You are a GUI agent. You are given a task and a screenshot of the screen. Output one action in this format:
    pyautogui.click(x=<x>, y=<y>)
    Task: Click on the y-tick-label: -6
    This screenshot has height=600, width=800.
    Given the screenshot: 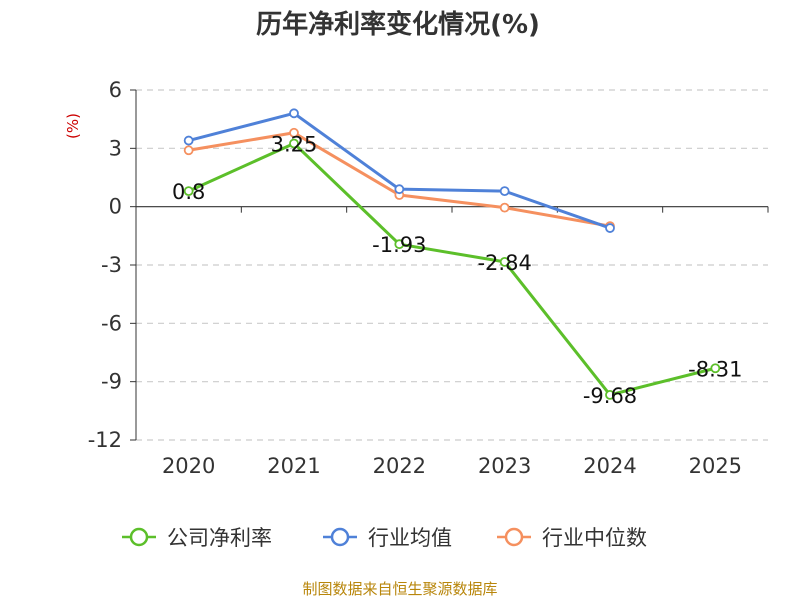 What is the action you would take?
    pyautogui.click(x=111, y=323)
    